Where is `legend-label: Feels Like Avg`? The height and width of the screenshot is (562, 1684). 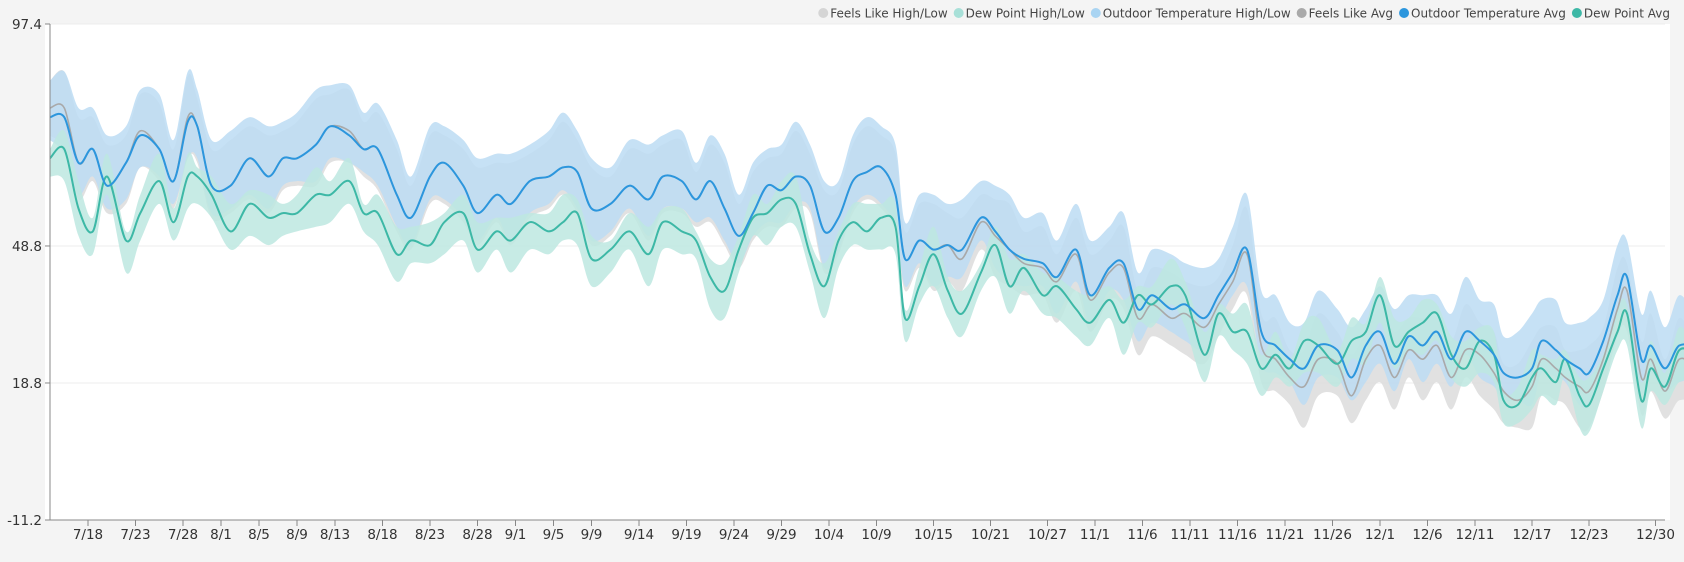
legend-label: Feels Like Avg is located at coordinates (1351, 14).